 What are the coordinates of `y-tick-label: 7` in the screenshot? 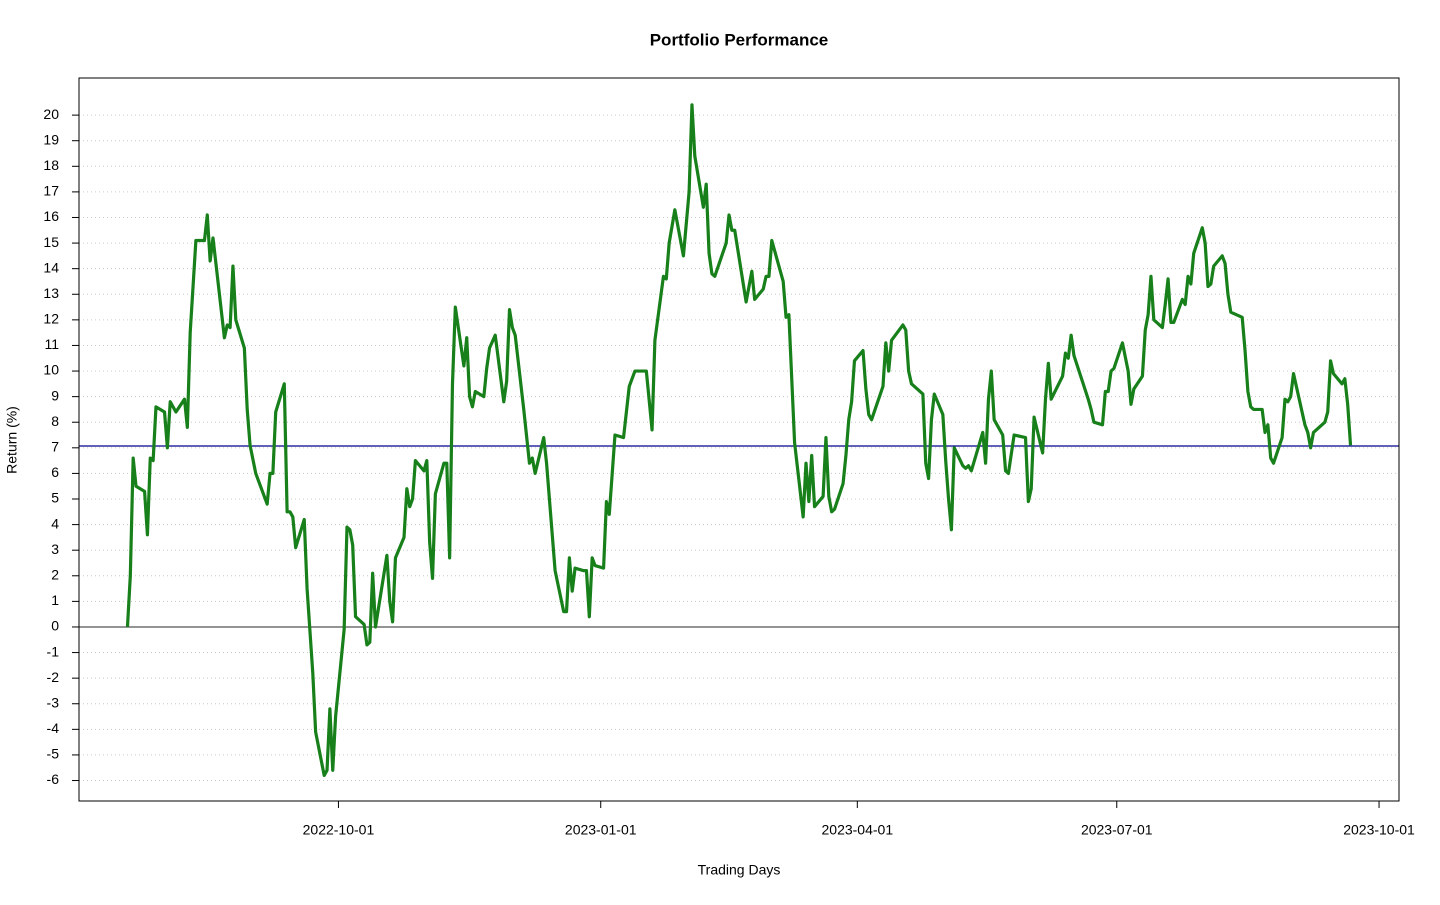 It's located at (55, 447).